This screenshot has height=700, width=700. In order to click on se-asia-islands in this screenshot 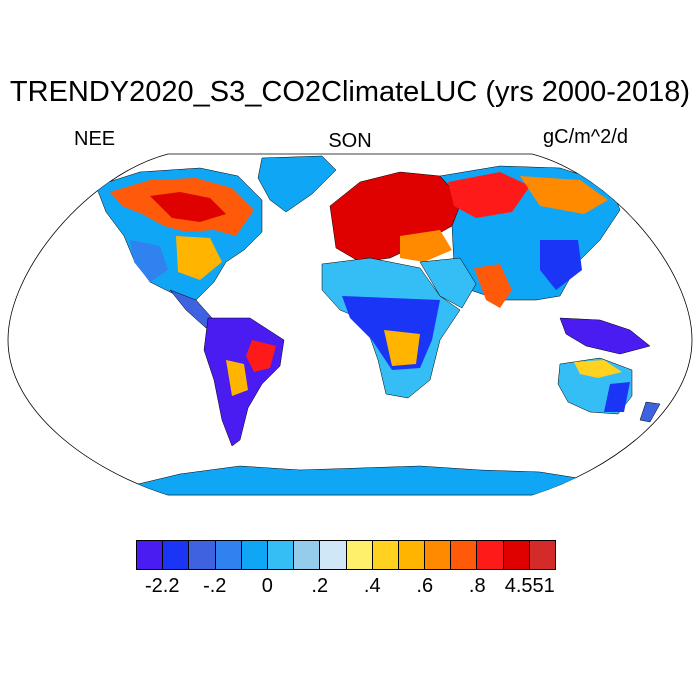, I will do `click(605, 336)`.